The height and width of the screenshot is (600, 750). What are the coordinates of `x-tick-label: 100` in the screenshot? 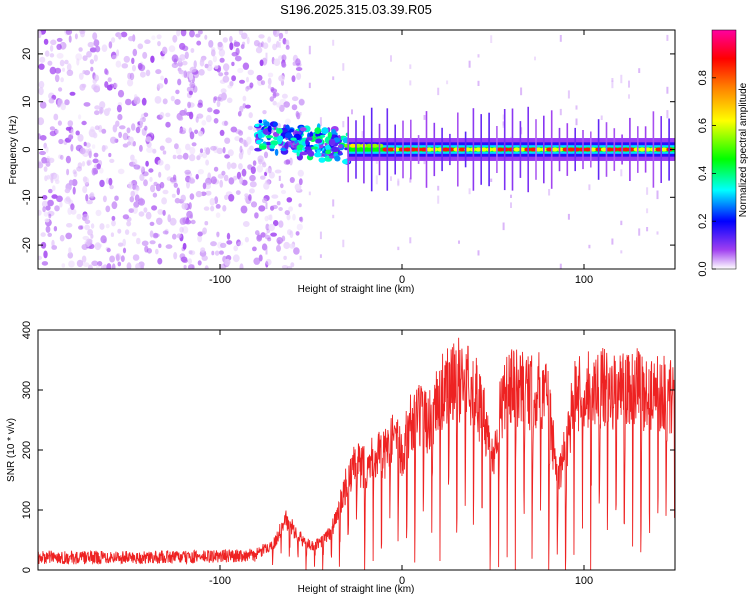 It's located at (584, 280).